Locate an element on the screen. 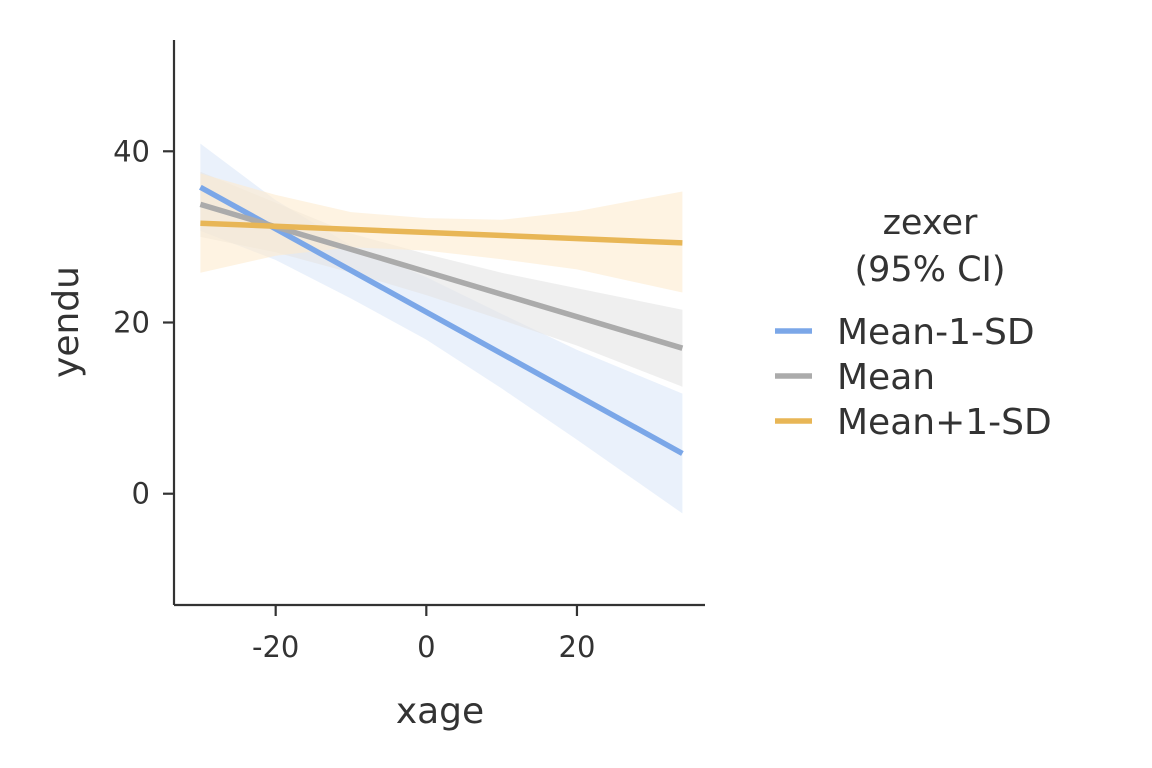 The image size is (1152, 768). legend-label-mean: Mean is located at coordinates (886, 377).